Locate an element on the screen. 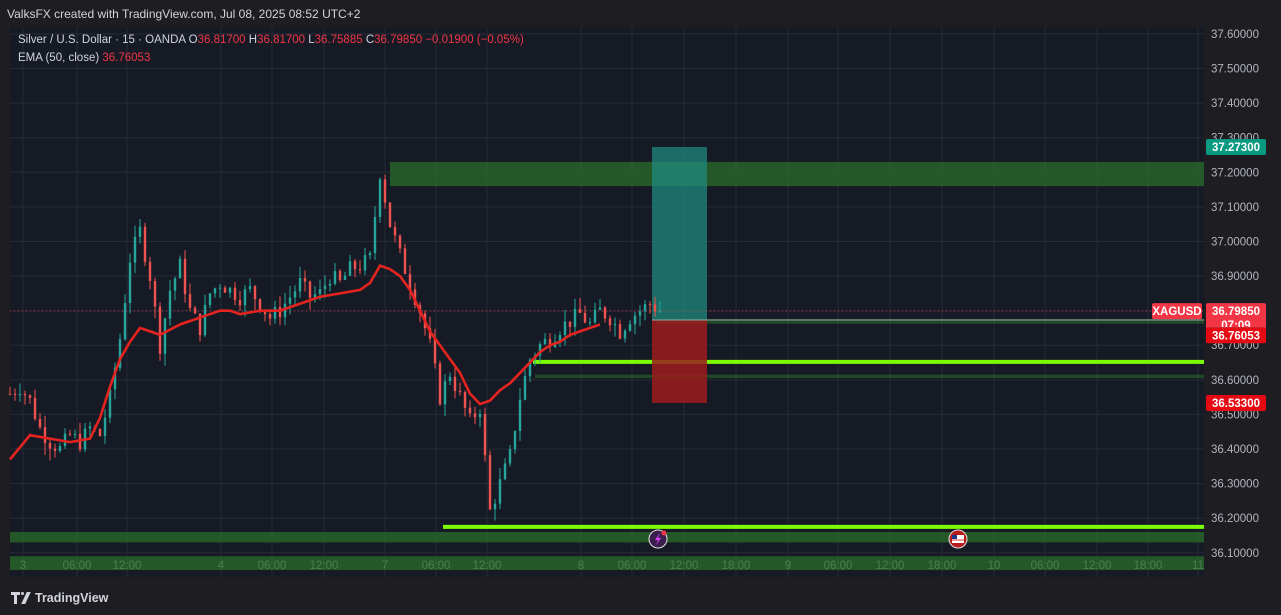 The height and width of the screenshot is (615, 1281). y-tick-label: 37.60000 is located at coordinates (1235, 35).